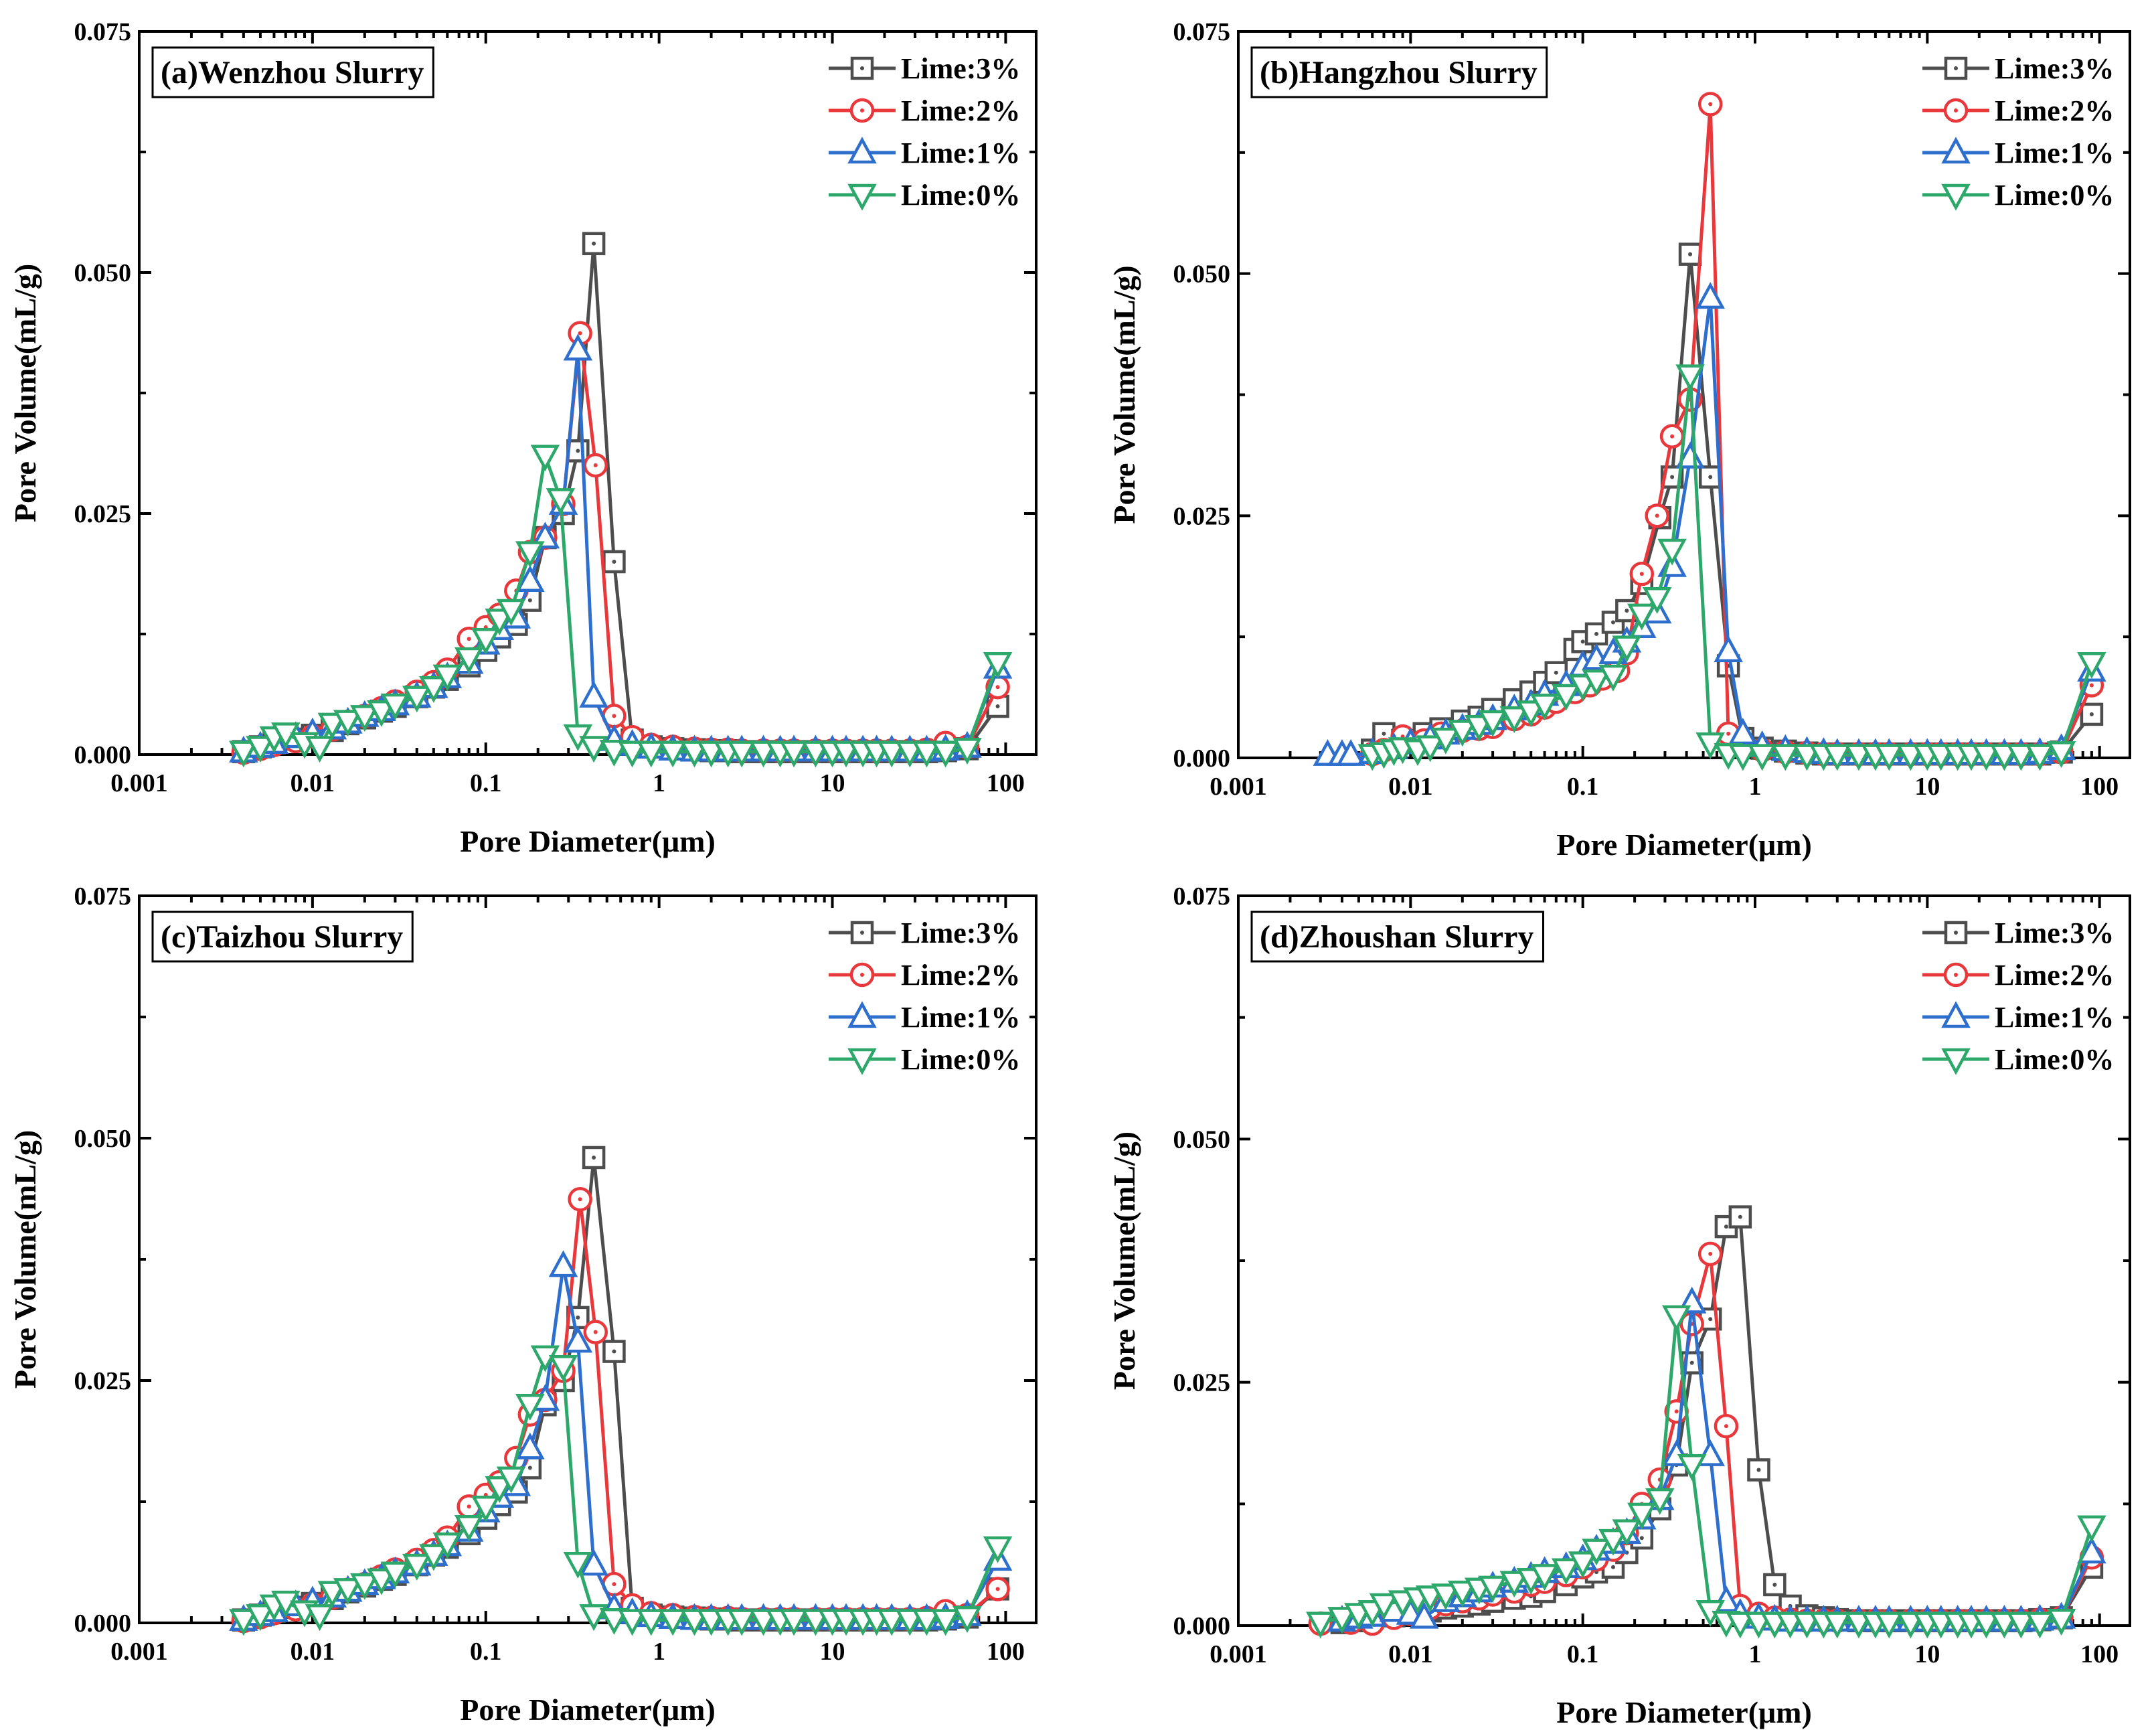 Image resolution: width=2156 pixels, height=1730 pixels. Describe the element at coordinates (103, 896) in the screenshot. I see `y-tick-label: 0.075` at that location.